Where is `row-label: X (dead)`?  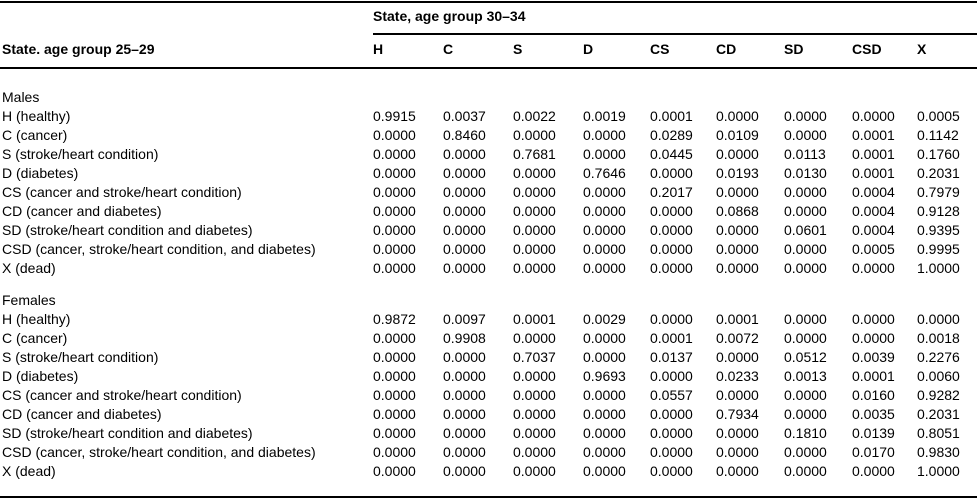 row-label: X (dead) is located at coordinates (29, 471).